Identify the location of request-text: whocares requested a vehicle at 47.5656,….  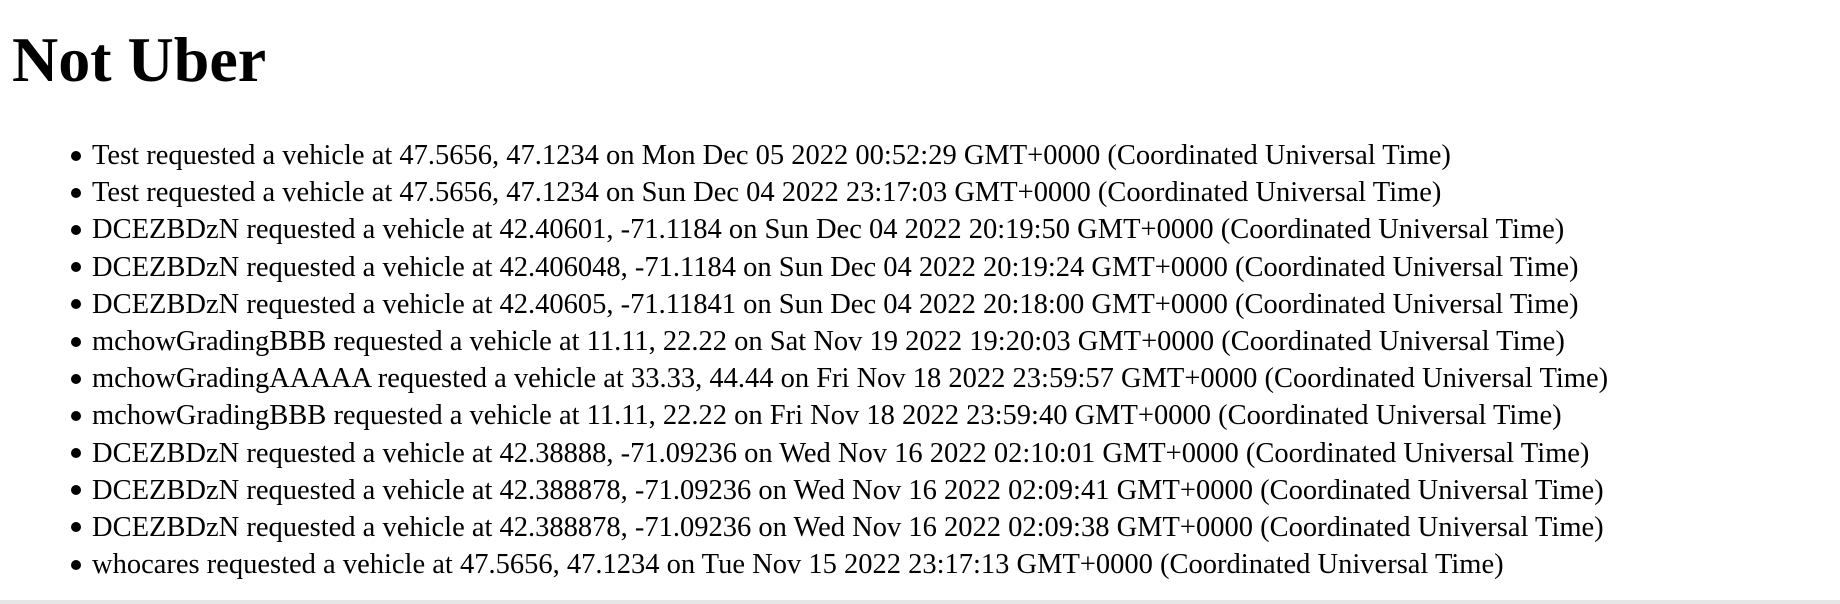
(798, 565).